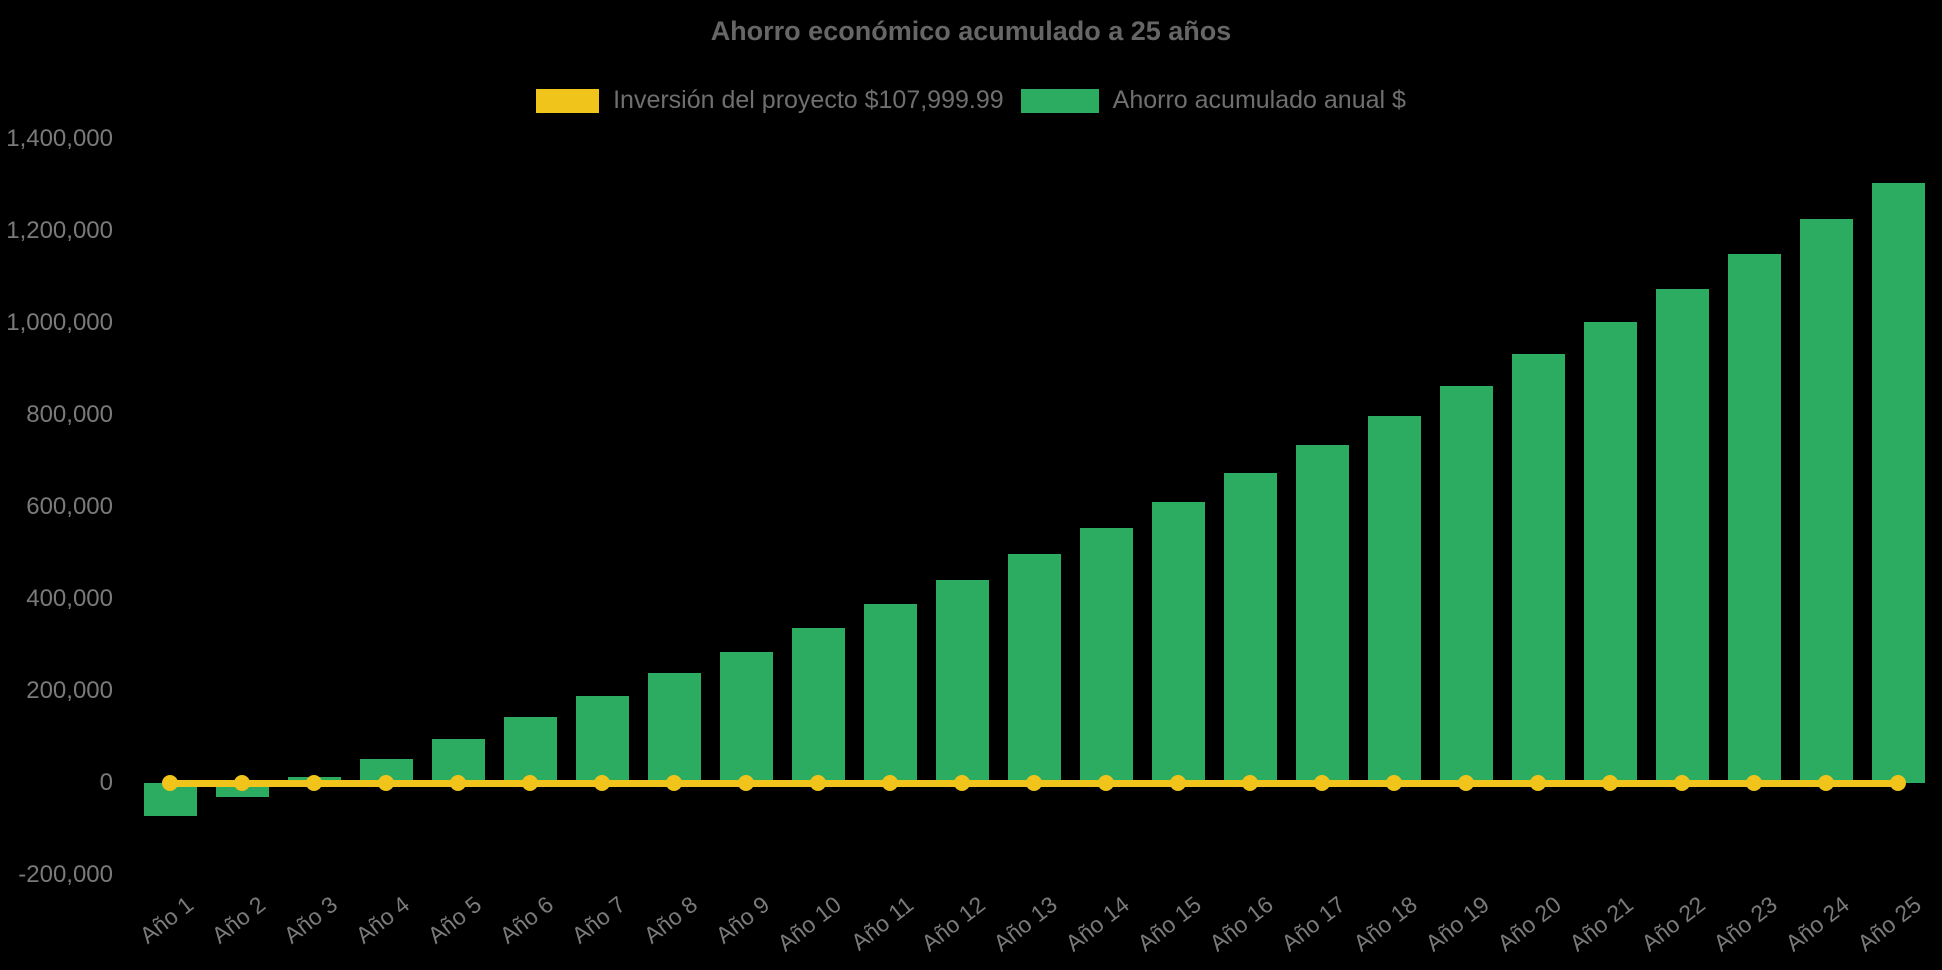 Image resolution: width=1942 pixels, height=970 pixels. I want to click on y-tick-label: 600,000, so click(69, 506).